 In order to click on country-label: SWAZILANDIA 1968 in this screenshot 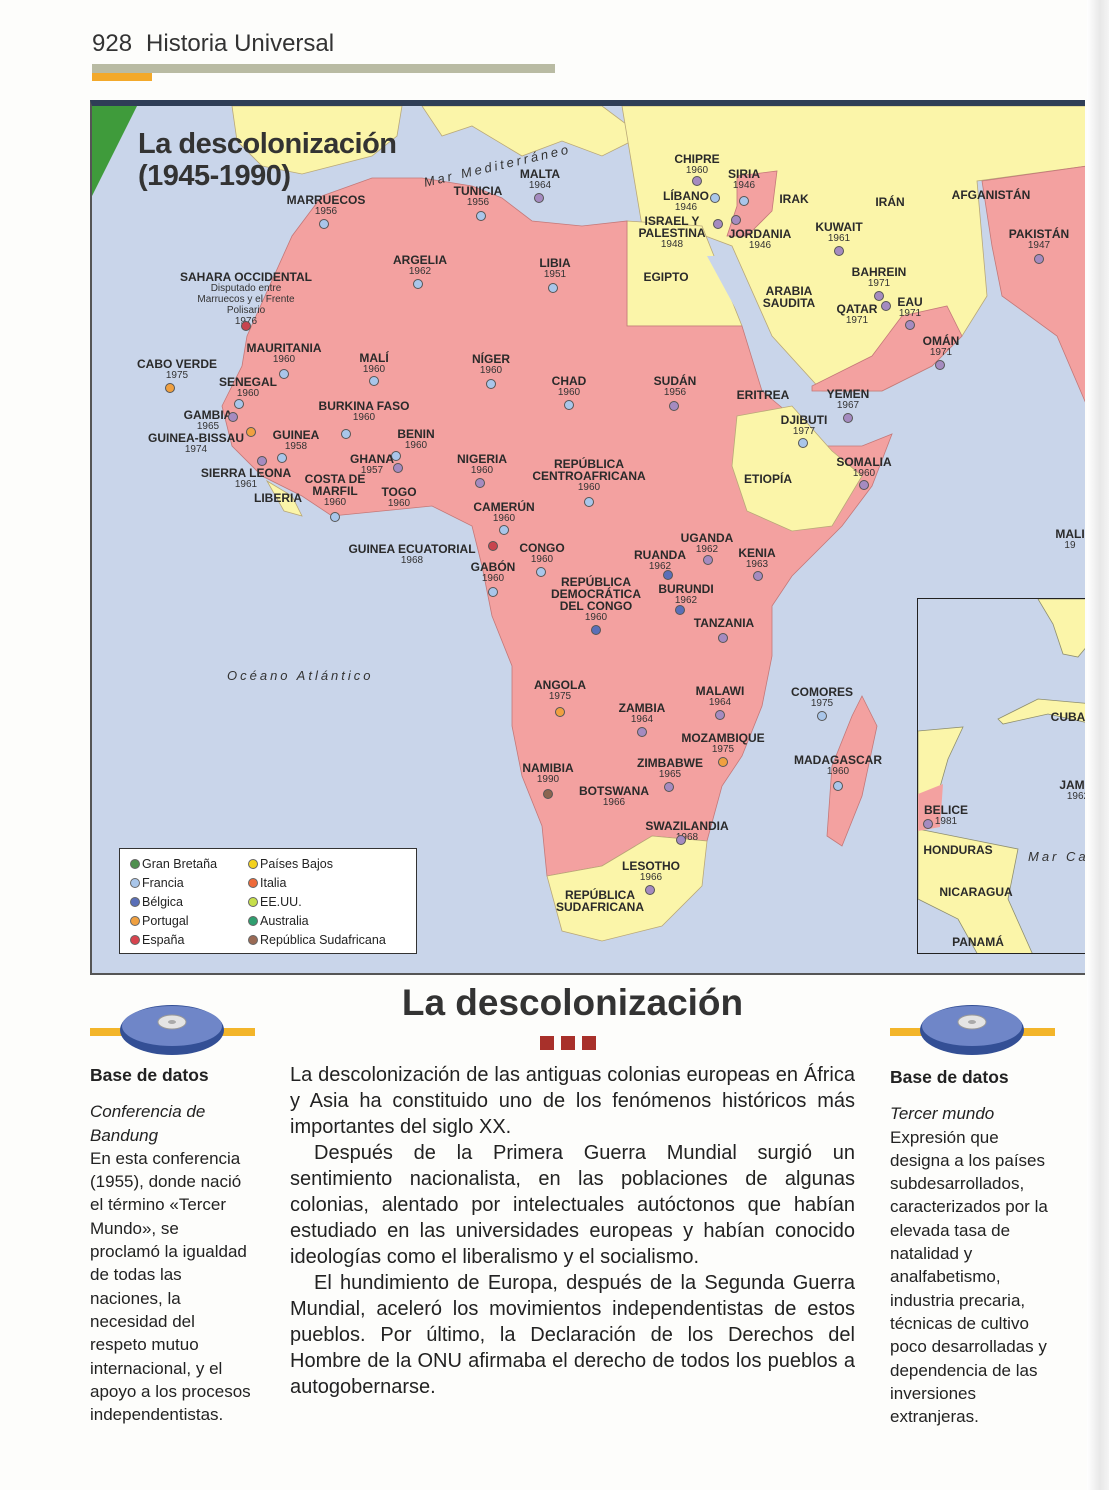, I will do `click(686, 831)`.